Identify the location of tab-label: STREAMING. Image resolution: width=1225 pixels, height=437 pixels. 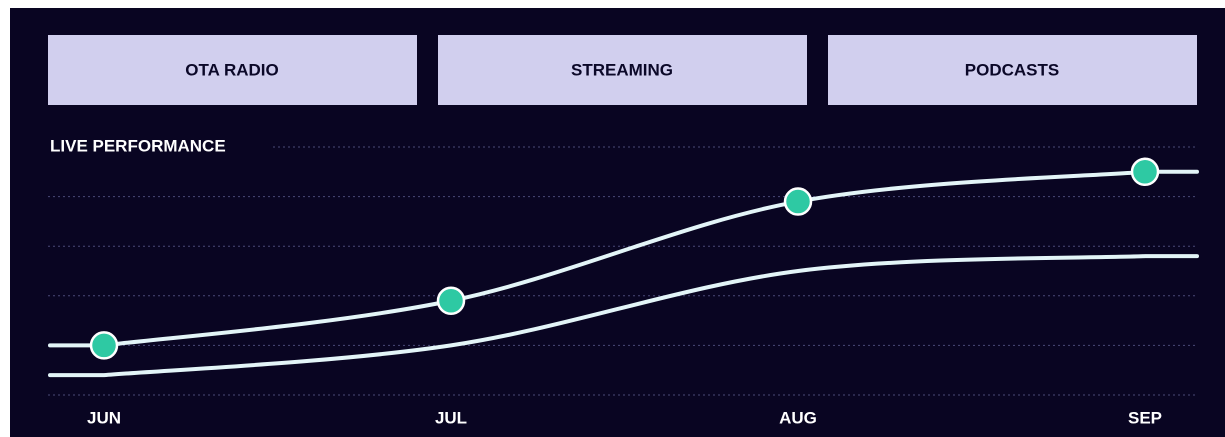
(622, 69).